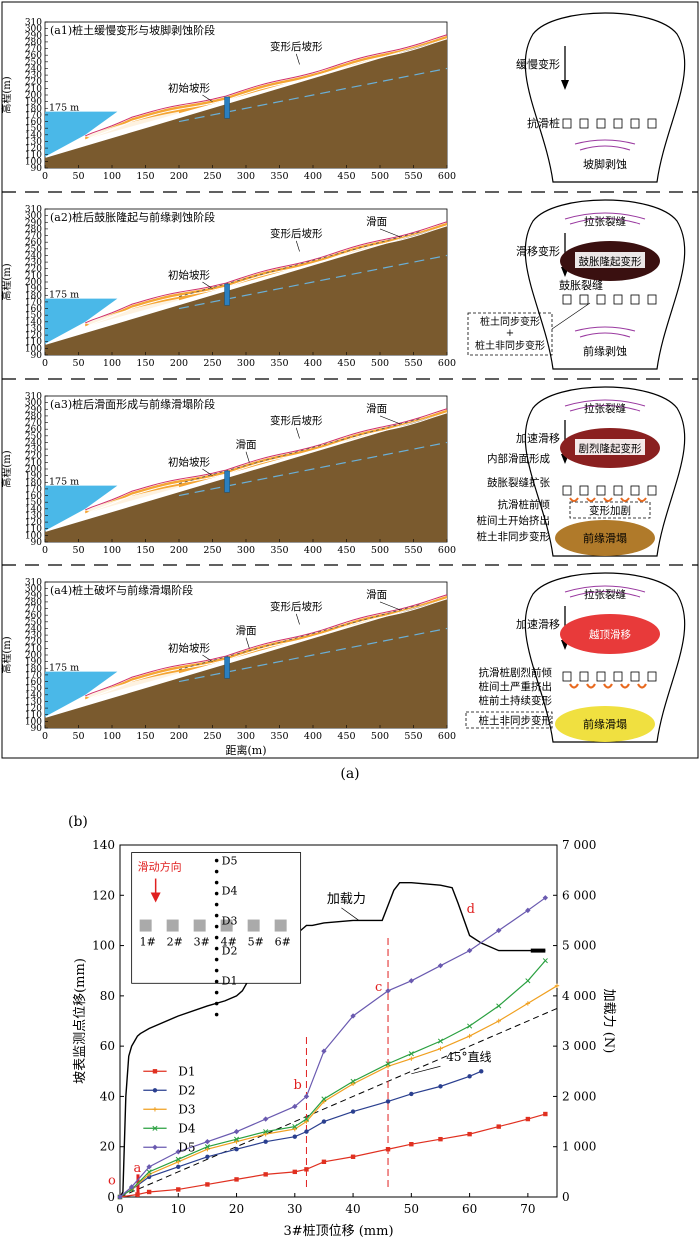 The width and height of the screenshot is (700, 1250). I want to click on y2-tick-label: 5 000, so click(579, 946).